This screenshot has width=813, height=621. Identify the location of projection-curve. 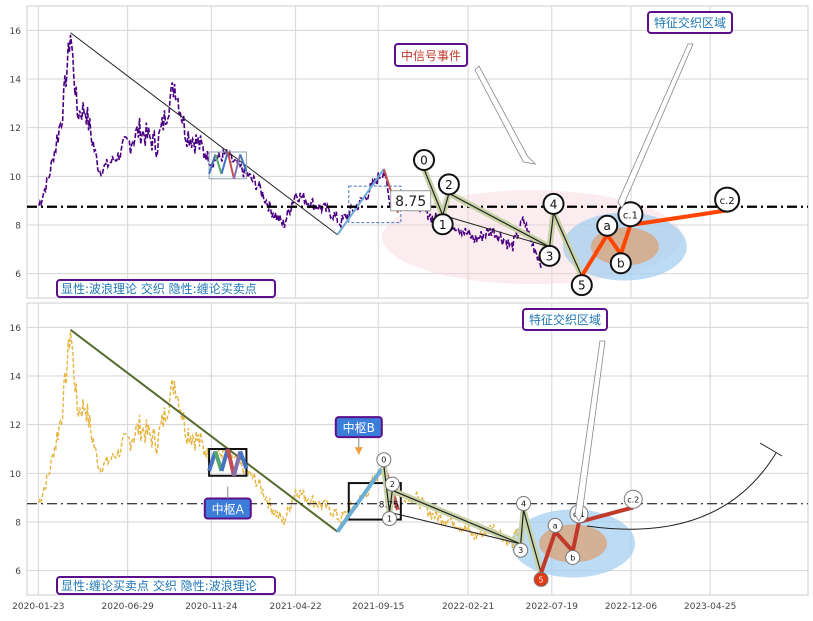
(681, 491).